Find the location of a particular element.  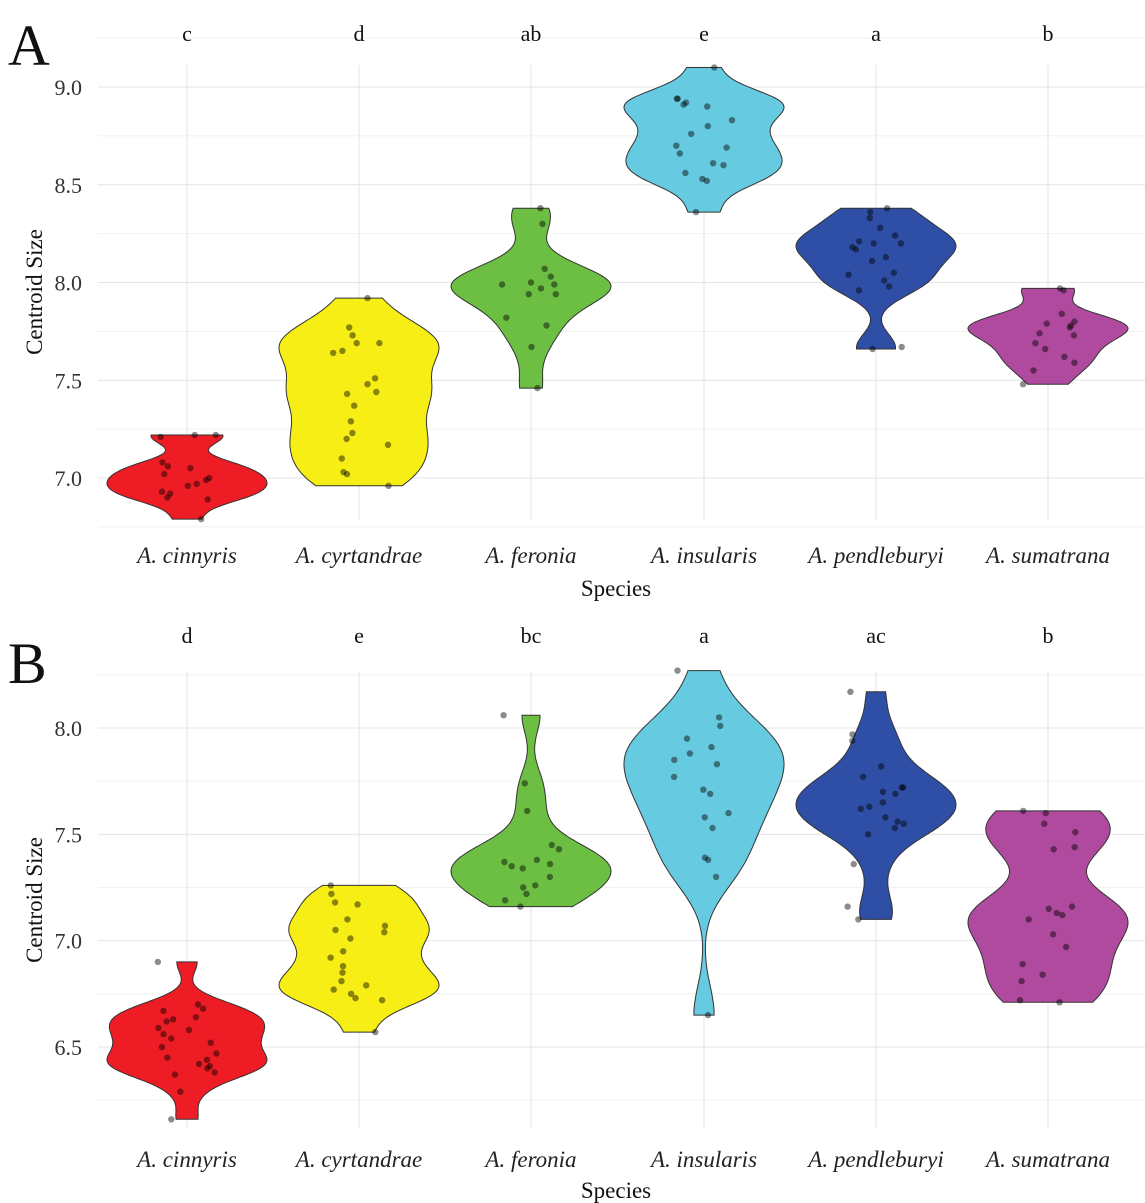

significance-letter: bc is located at coordinates (531, 635).